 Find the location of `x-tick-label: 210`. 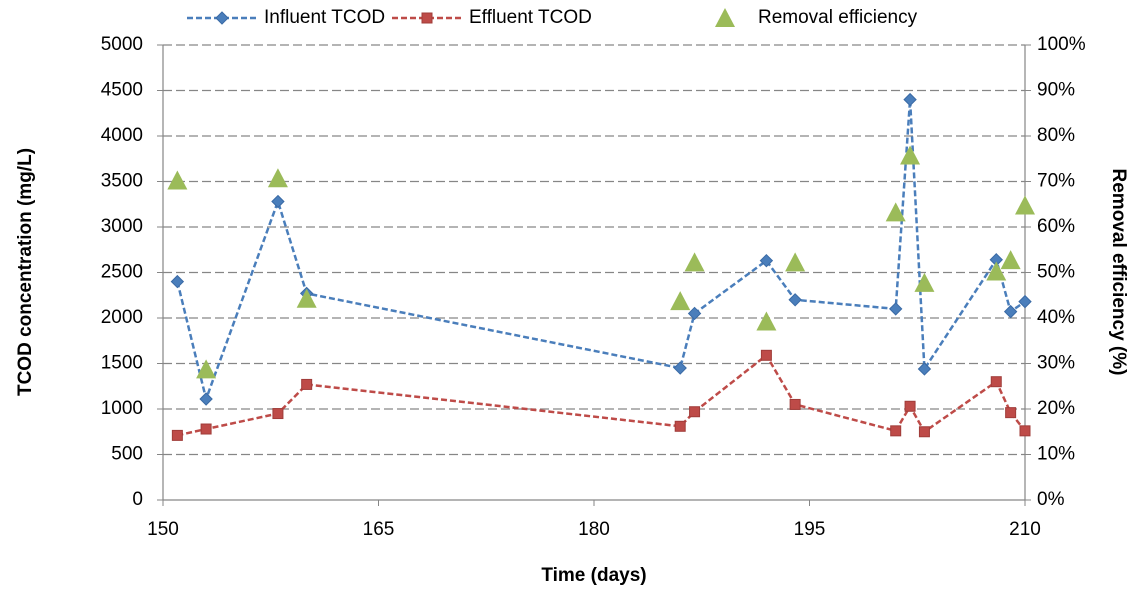

x-tick-label: 210 is located at coordinates (1025, 529).